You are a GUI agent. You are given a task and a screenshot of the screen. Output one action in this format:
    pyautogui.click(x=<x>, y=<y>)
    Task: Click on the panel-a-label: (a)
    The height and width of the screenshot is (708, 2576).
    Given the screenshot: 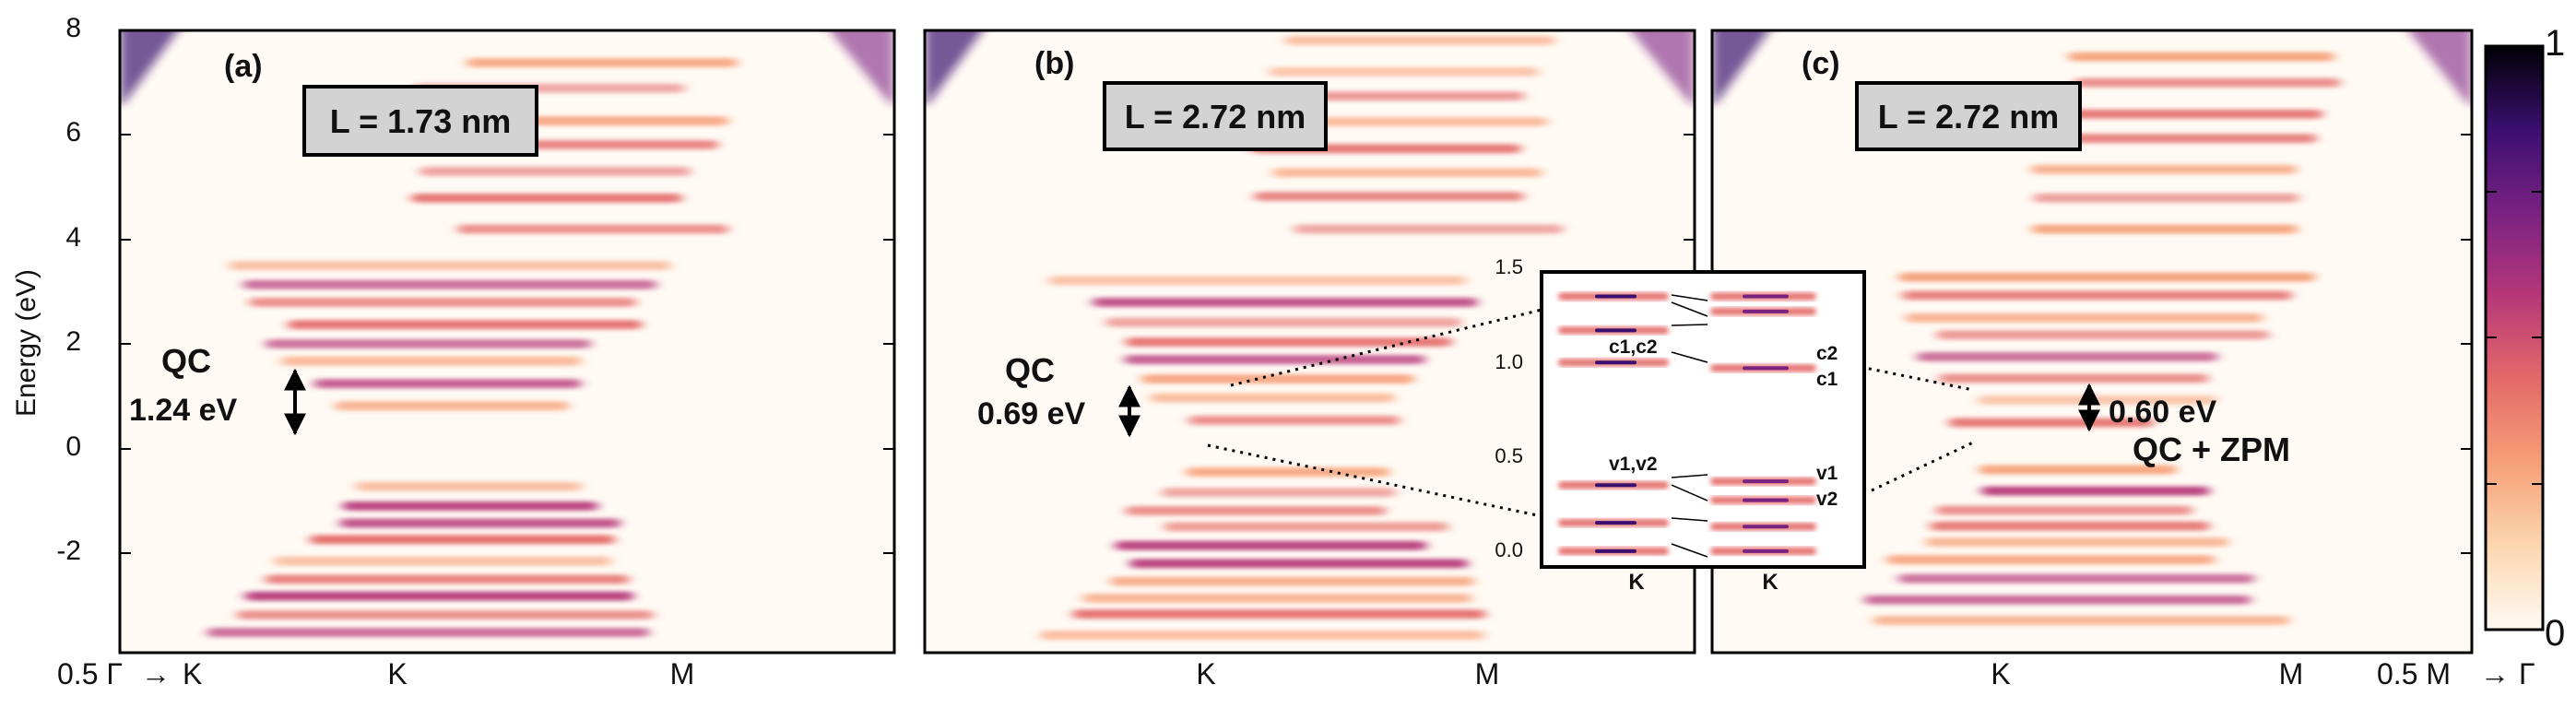 What is the action you would take?
    pyautogui.click(x=243, y=66)
    